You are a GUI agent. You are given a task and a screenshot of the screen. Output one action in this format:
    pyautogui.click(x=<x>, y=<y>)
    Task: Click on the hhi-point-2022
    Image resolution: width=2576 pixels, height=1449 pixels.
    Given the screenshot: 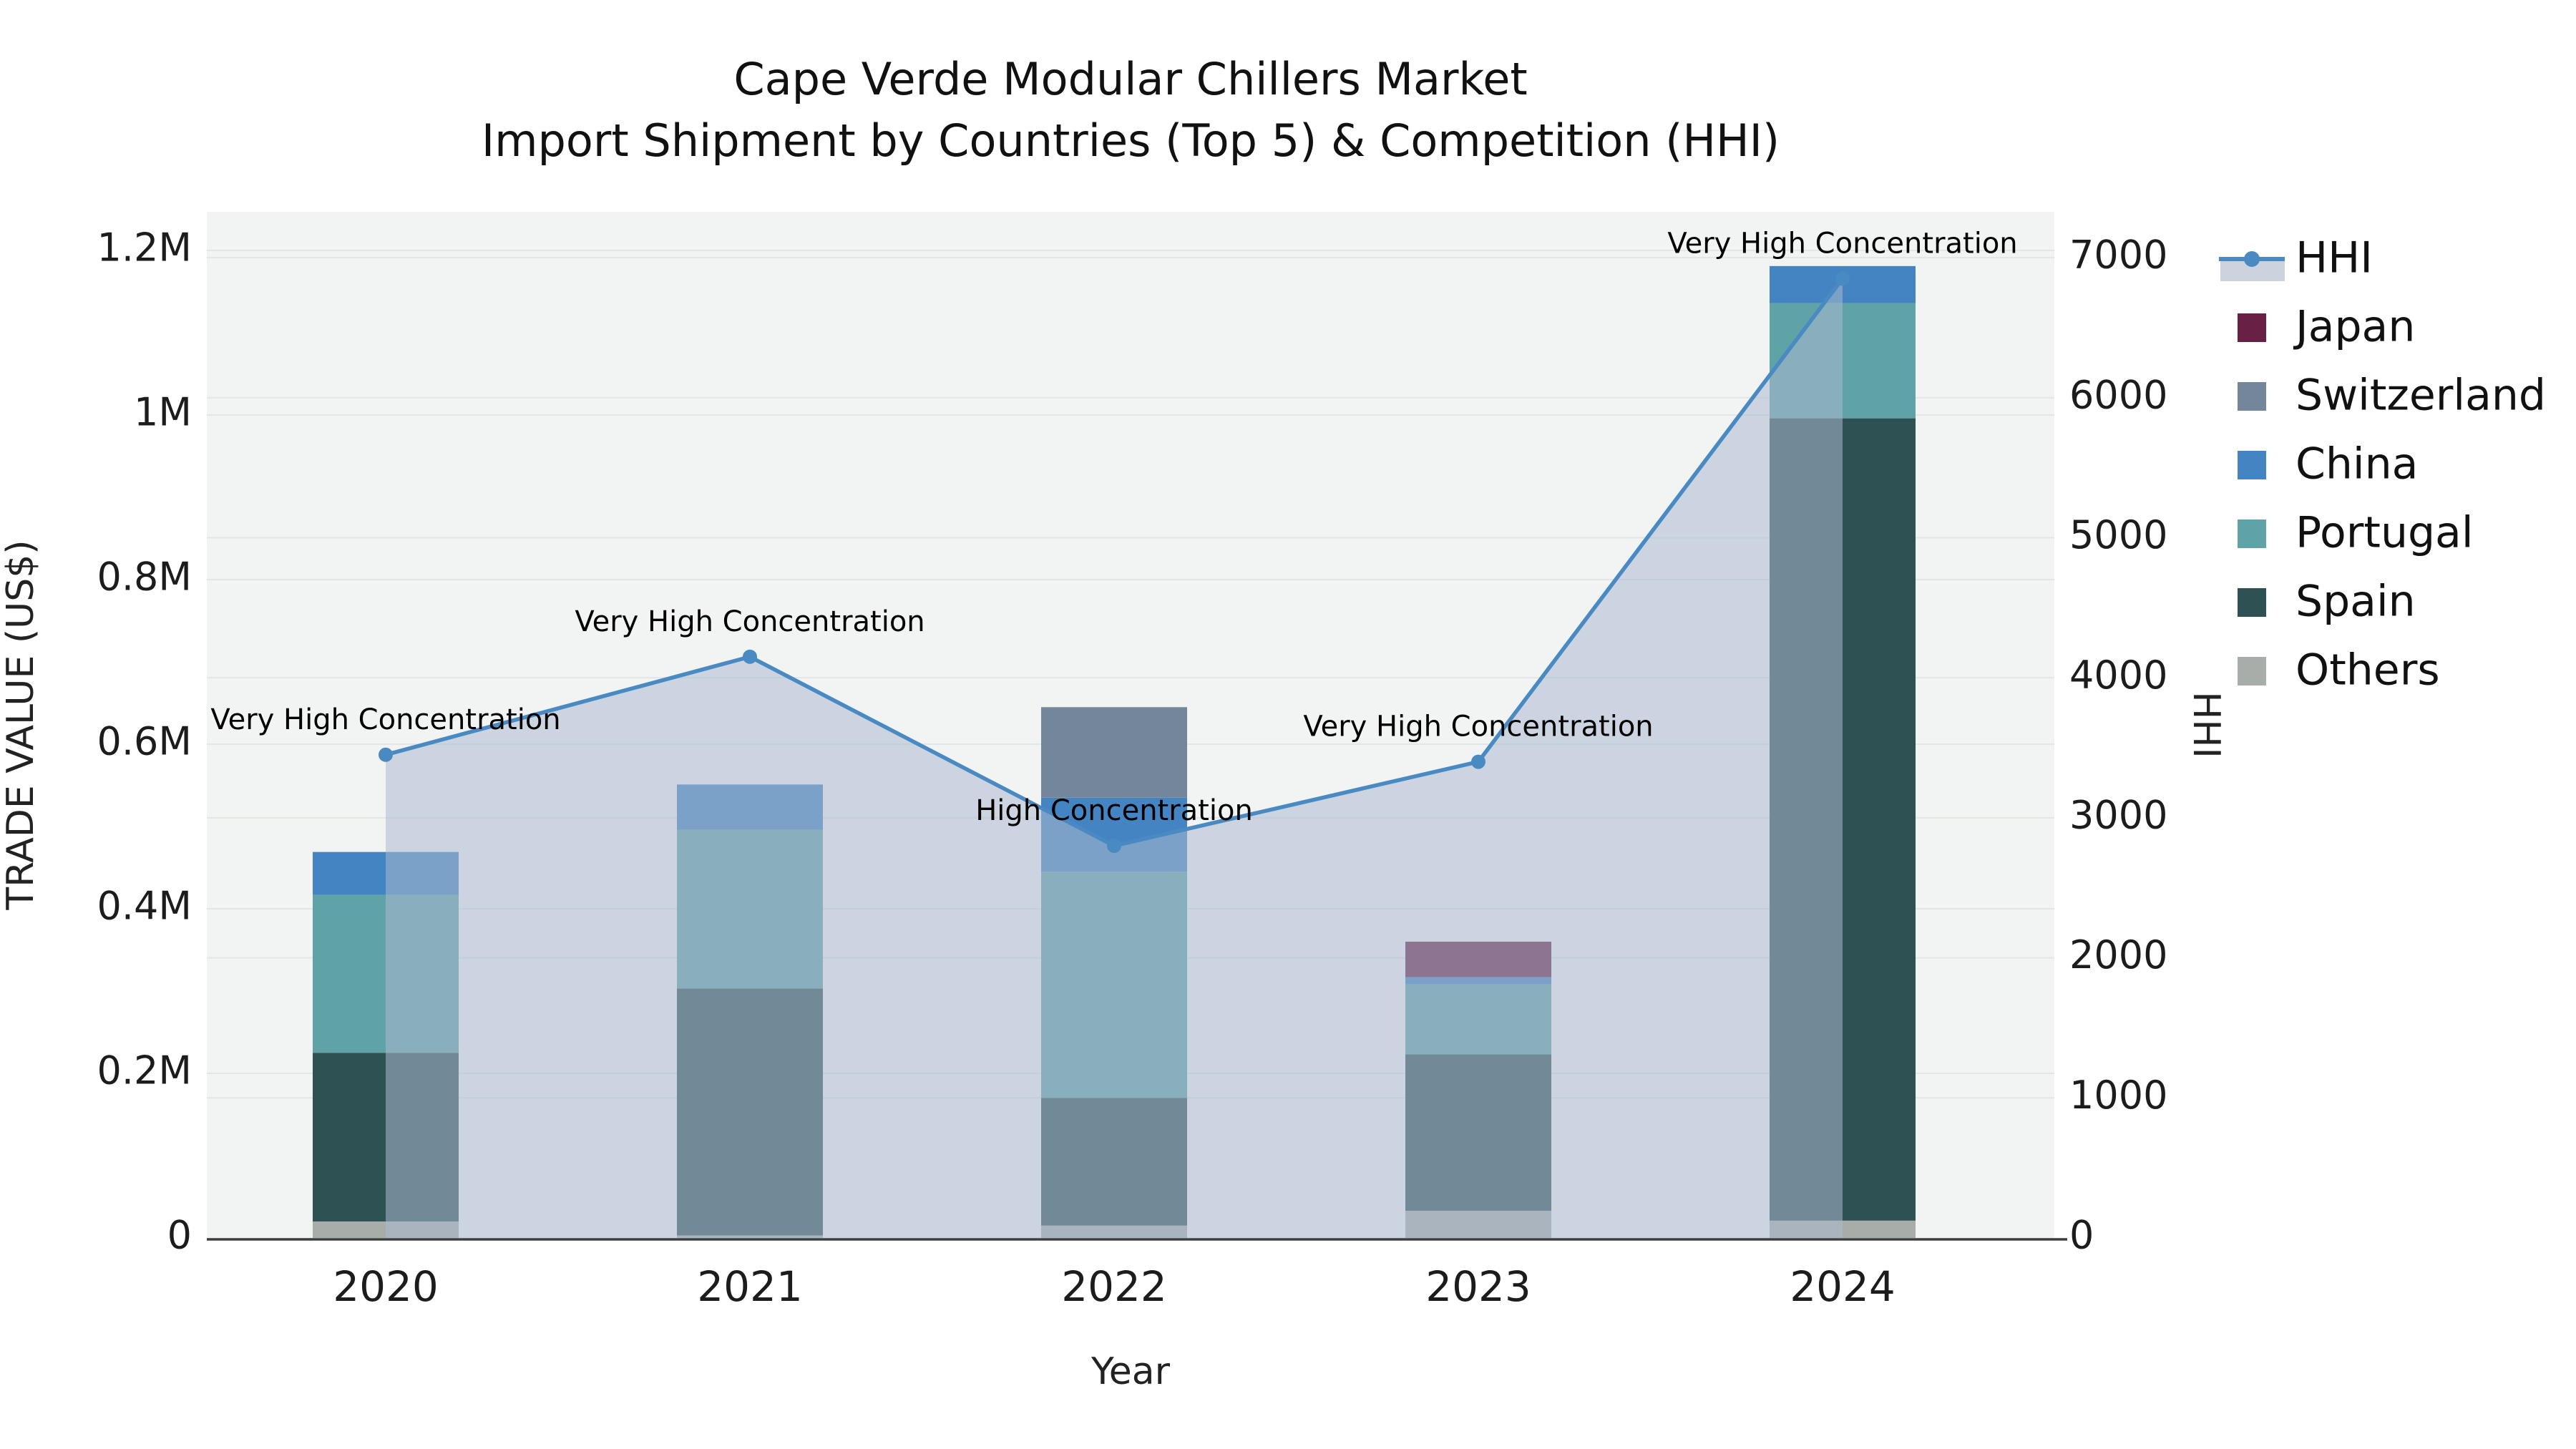 What is the action you would take?
    pyautogui.click(x=1114, y=846)
    